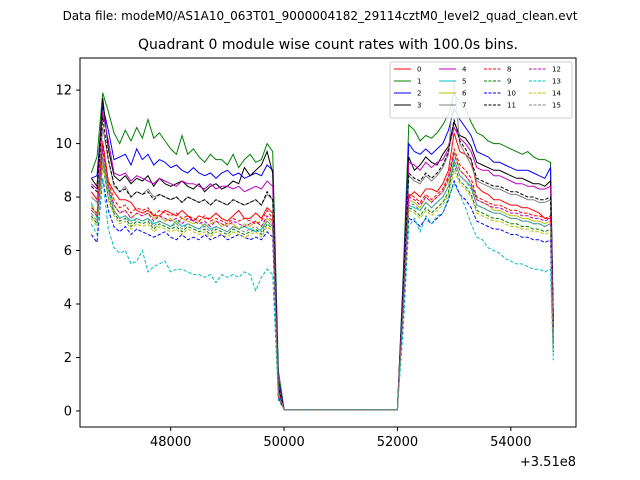 This screenshot has width=640, height=480. Describe the element at coordinates (63, 91) in the screenshot. I see `y-tick-label: 12` at that location.